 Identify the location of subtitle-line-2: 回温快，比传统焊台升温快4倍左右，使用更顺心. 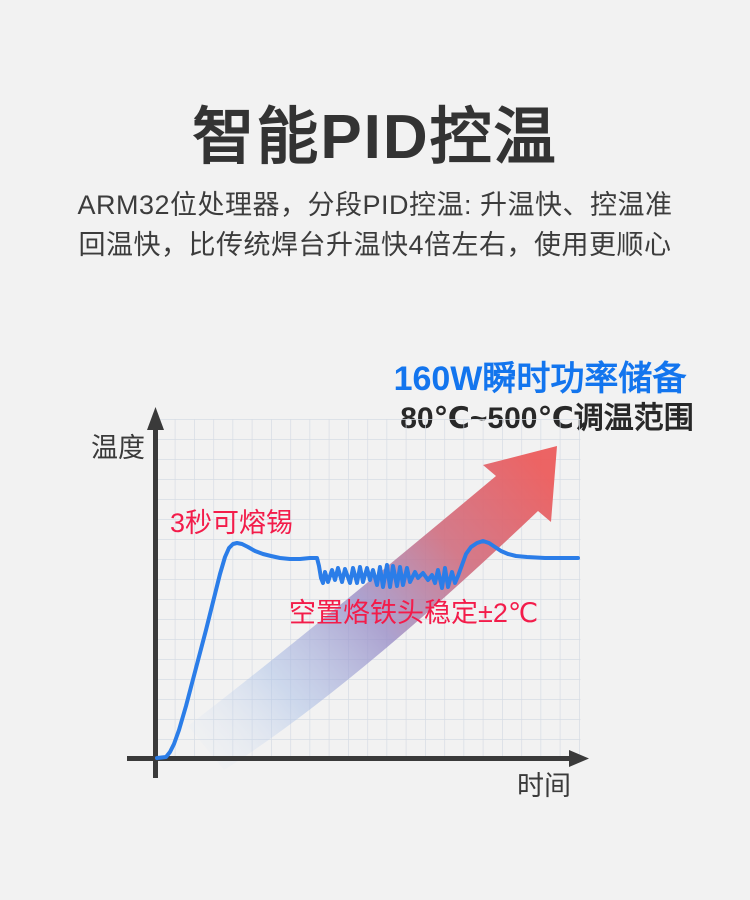
(375, 245).